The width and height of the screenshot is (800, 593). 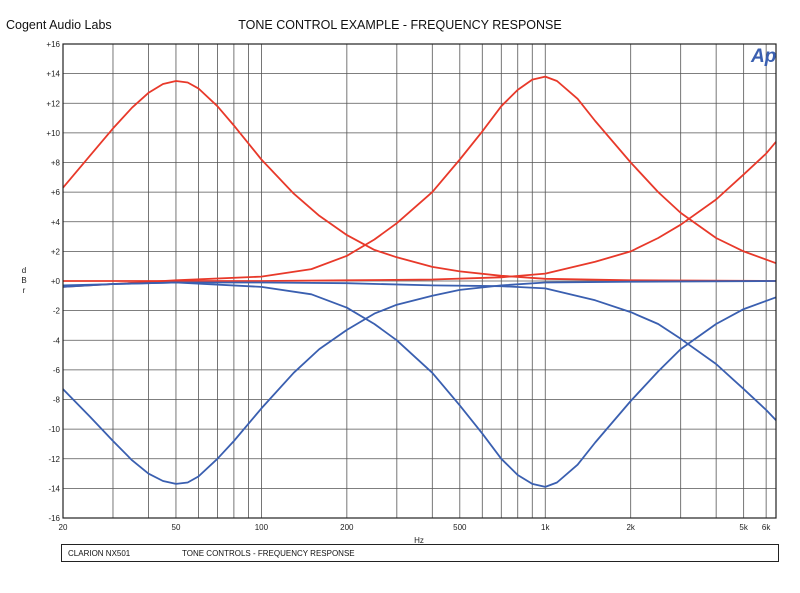 What do you see at coordinates (460, 527) in the screenshot?
I see `x-tick-label: 500` at bounding box center [460, 527].